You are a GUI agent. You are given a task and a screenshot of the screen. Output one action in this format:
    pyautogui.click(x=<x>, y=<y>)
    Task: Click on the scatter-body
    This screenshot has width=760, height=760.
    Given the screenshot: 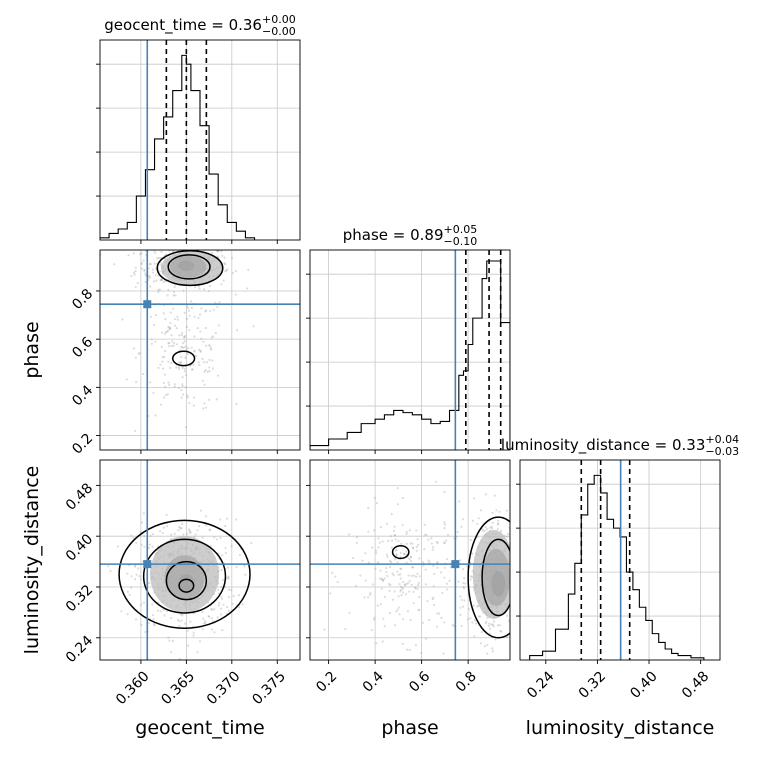 What is the action you would take?
    pyautogui.click(x=200, y=560)
    